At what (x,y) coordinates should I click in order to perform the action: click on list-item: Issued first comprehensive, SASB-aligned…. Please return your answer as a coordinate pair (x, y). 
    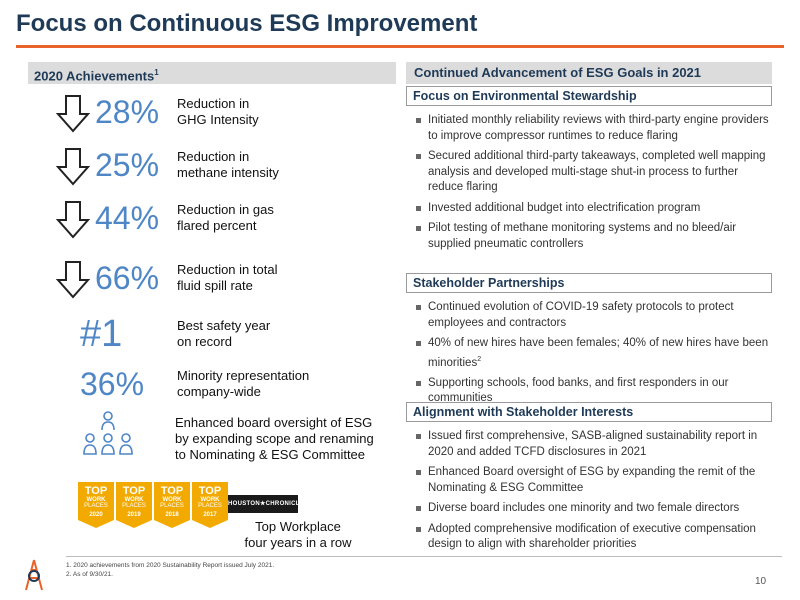
    Looking at the image, I should click on (592, 444).